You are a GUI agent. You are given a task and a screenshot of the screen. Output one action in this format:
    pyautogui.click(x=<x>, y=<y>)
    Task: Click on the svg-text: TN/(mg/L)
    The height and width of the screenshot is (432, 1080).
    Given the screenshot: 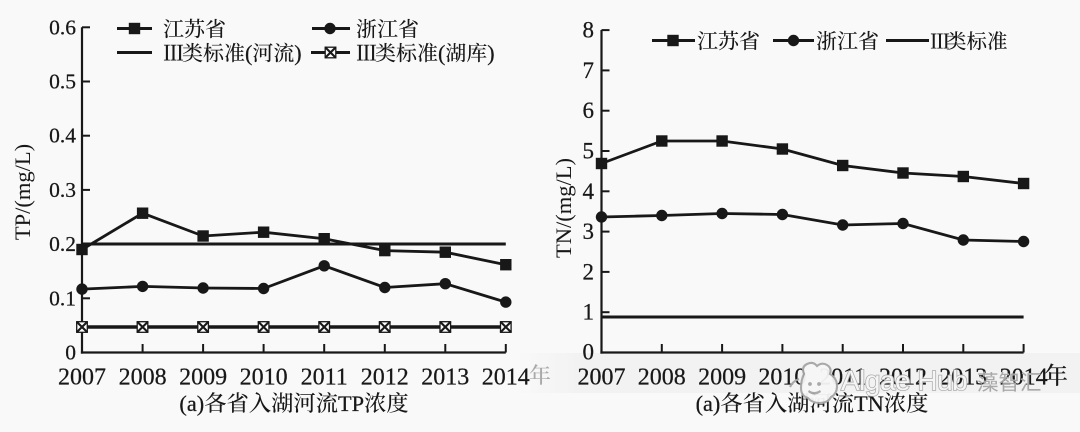 What is the action you would take?
    pyautogui.click(x=563, y=208)
    